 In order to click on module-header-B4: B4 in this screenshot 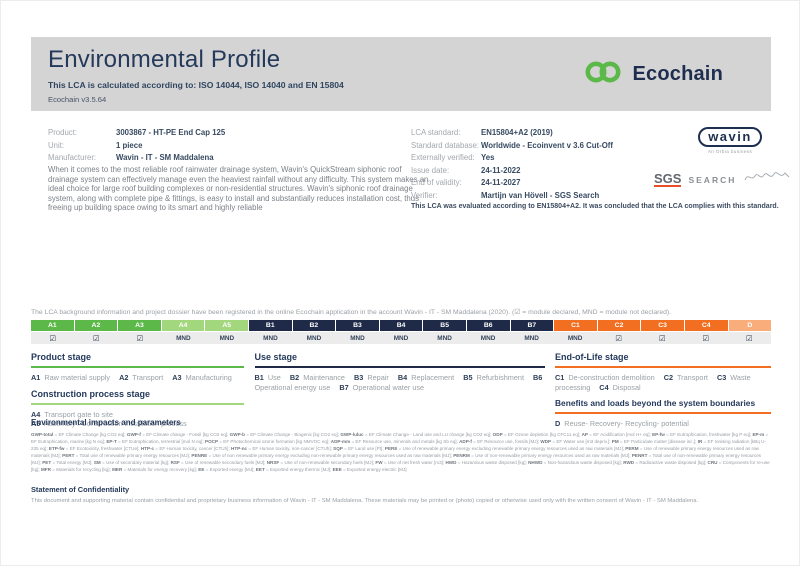, I will do `click(401, 325)`.